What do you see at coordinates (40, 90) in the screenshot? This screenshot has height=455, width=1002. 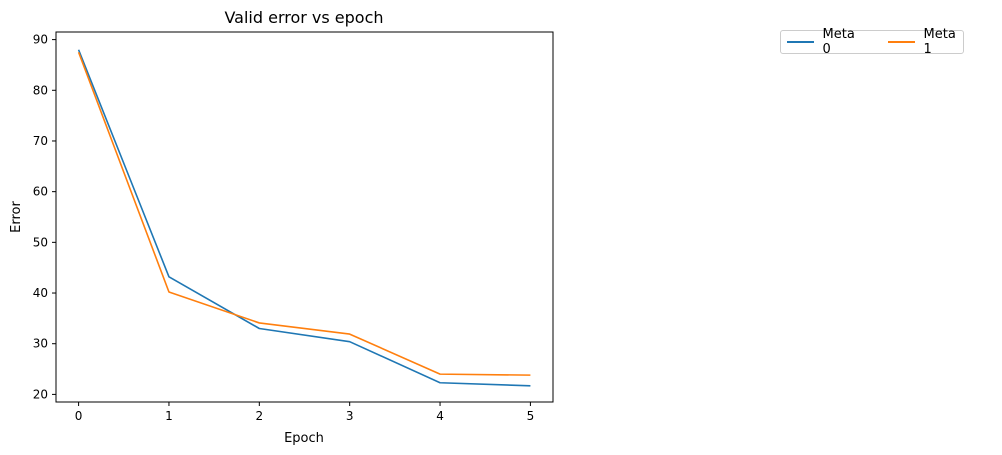 I see `y-tick-label: 80` at bounding box center [40, 90].